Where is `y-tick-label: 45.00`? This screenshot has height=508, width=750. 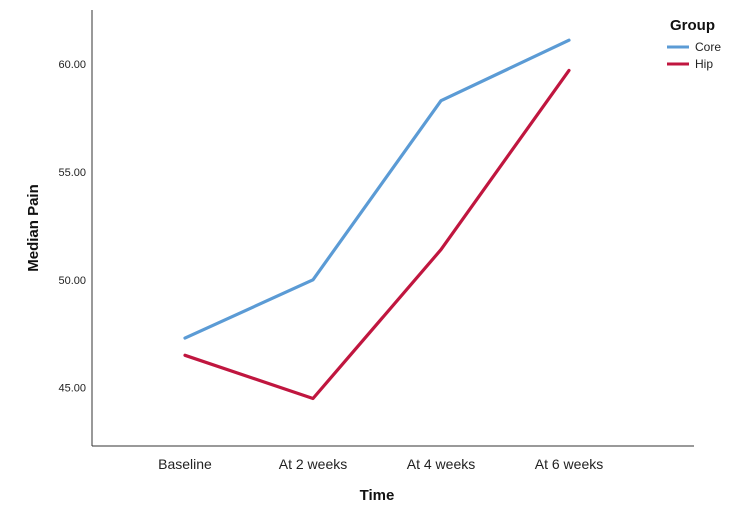 y-tick-label: 45.00 is located at coordinates (72, 389).